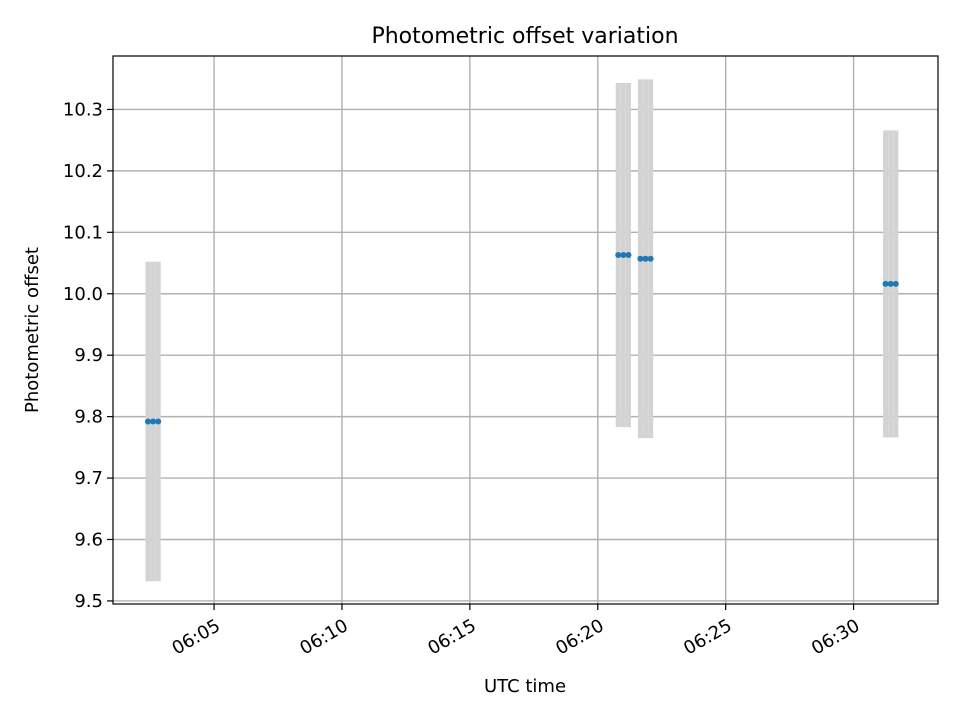 The height and width of the screenshot is (720, 960). What do you see at coordinates (83, 109) in the screenshot?
I see `y-tick-label: 10.3` at bounding box center [83, 109].